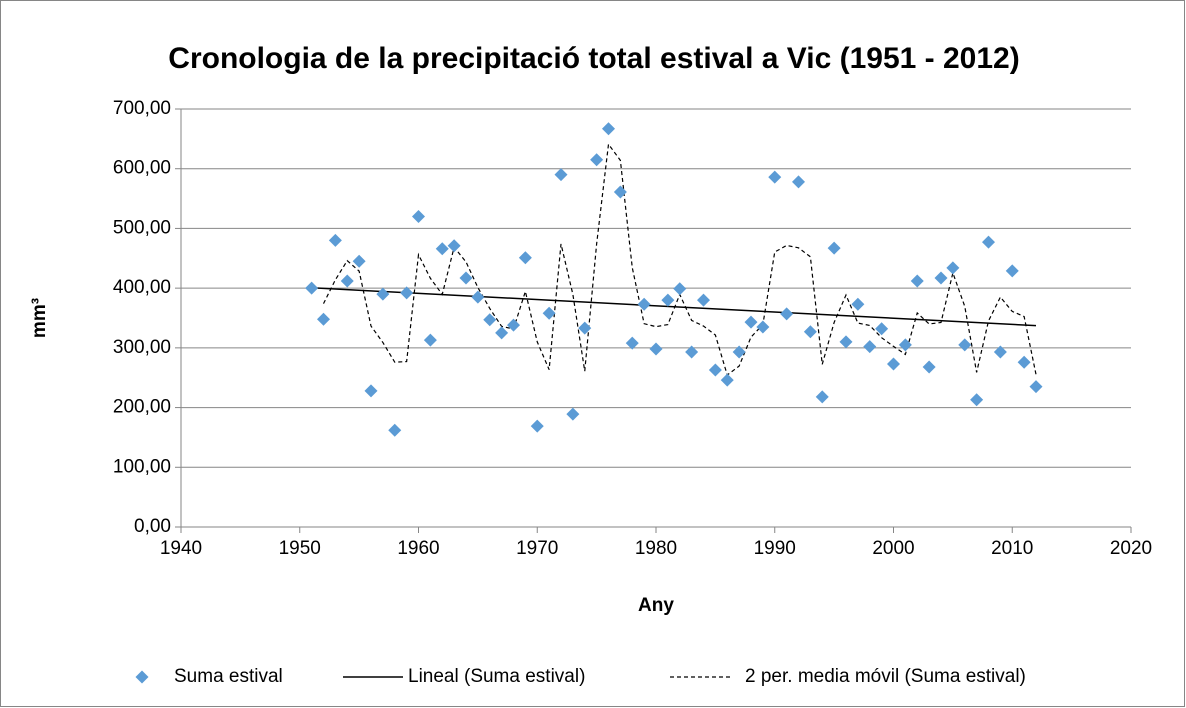 The image size is (1186, 708). I want to click on x-tick-label: 1990, so click(775, 548).